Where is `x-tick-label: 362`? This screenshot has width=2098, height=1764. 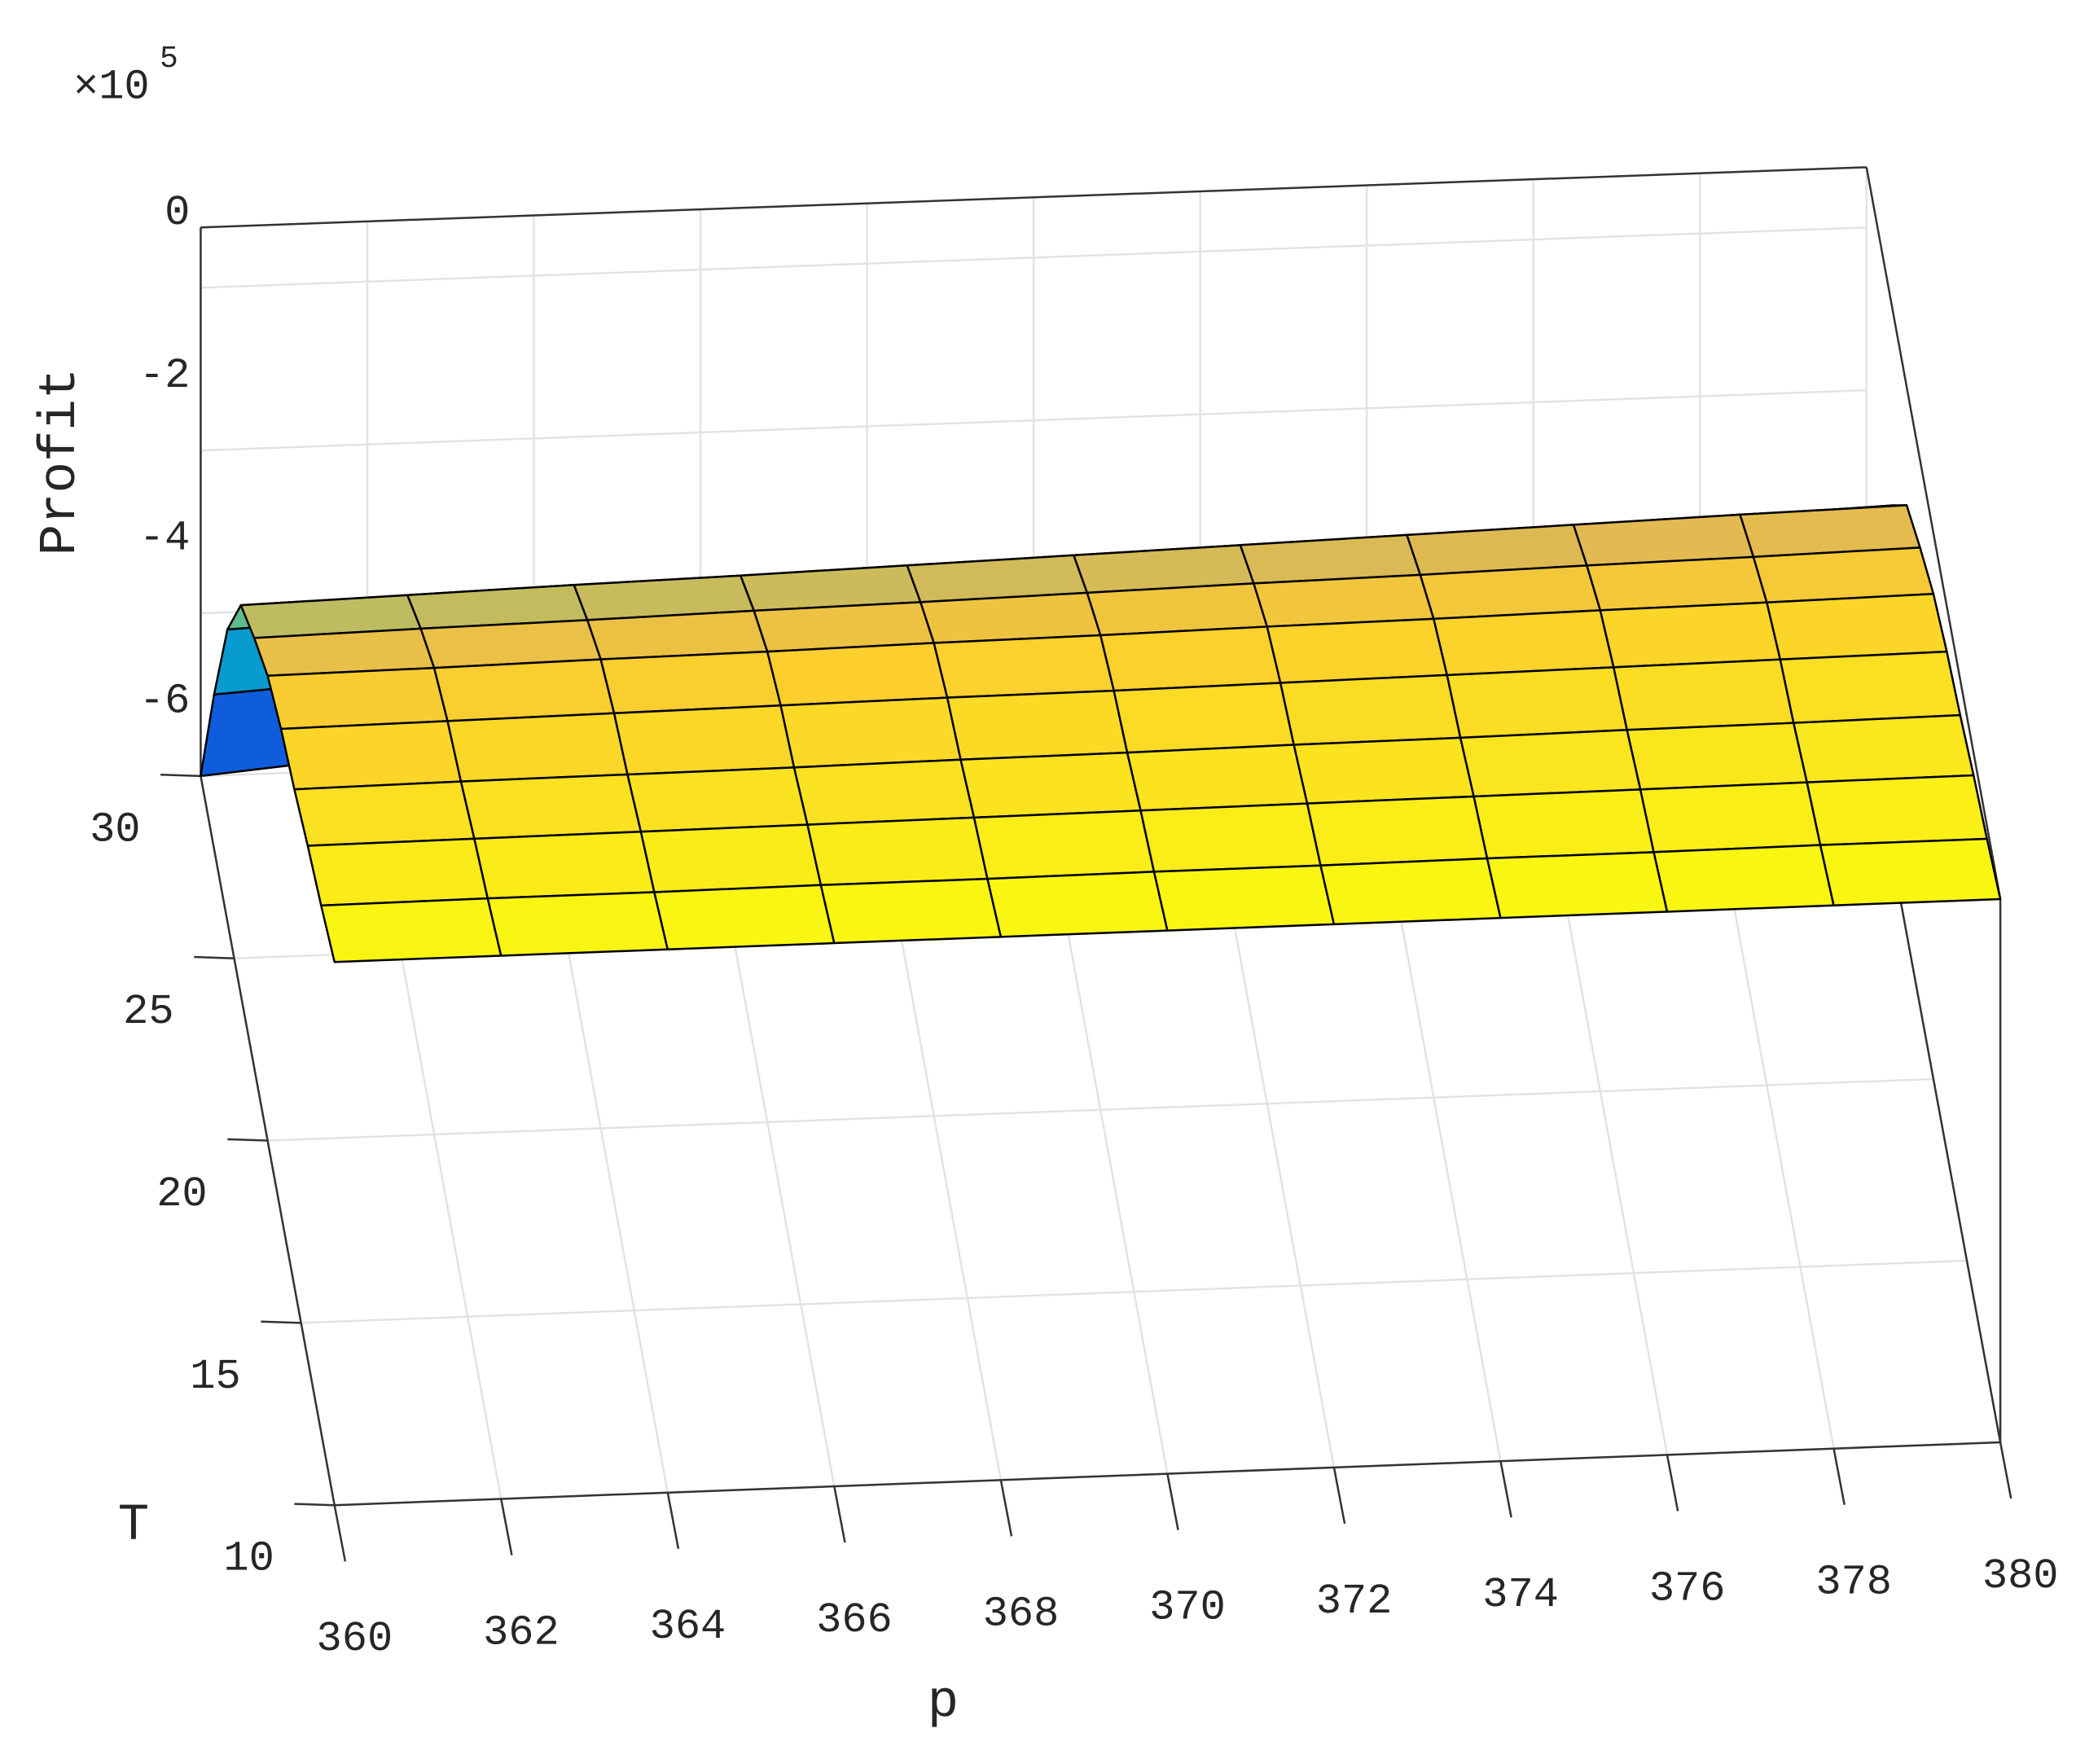
x-tick-label: 362 is located at coordinates (521, 1633).